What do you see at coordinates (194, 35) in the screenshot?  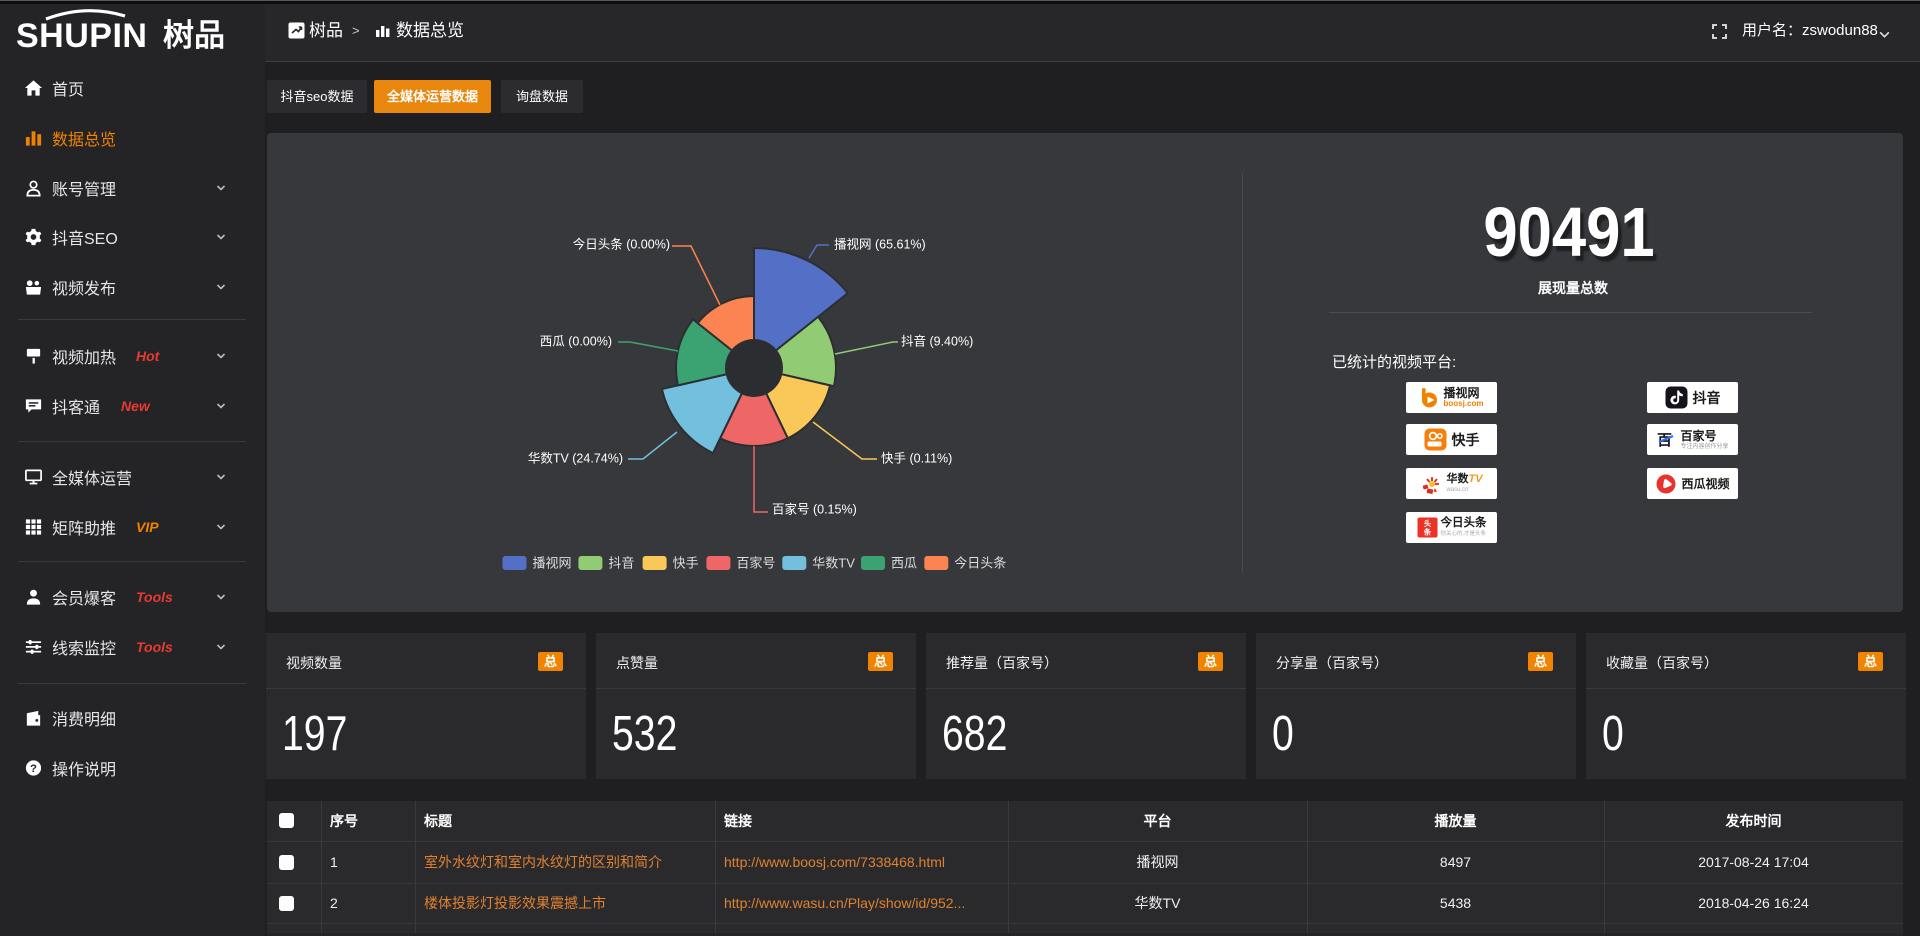 I see `svg-text: 树品` at bounding box center [194, 35].